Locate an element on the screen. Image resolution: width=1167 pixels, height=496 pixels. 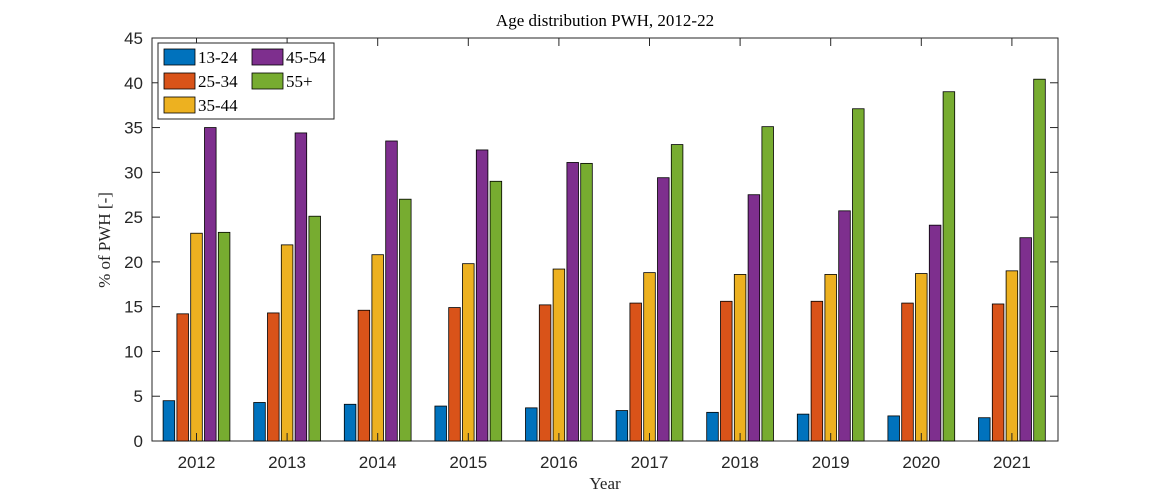
bar-55-2017 is located at coordinates (677, 293).